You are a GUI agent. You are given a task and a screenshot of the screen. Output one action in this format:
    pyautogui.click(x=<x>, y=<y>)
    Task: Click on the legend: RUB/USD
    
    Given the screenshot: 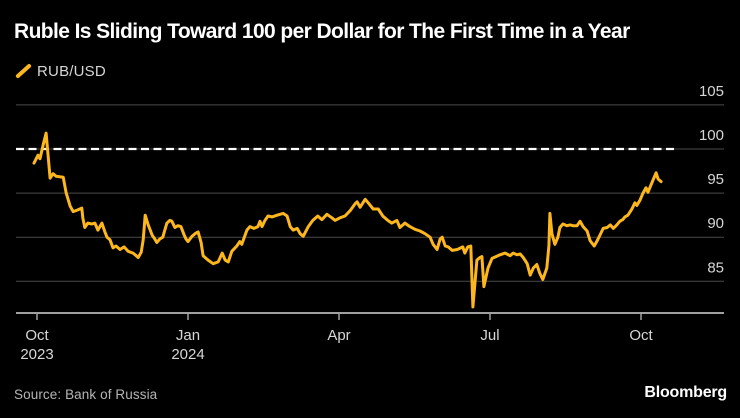 What is the action you would take?
    pyautogui.click(x=60, y=71)
    